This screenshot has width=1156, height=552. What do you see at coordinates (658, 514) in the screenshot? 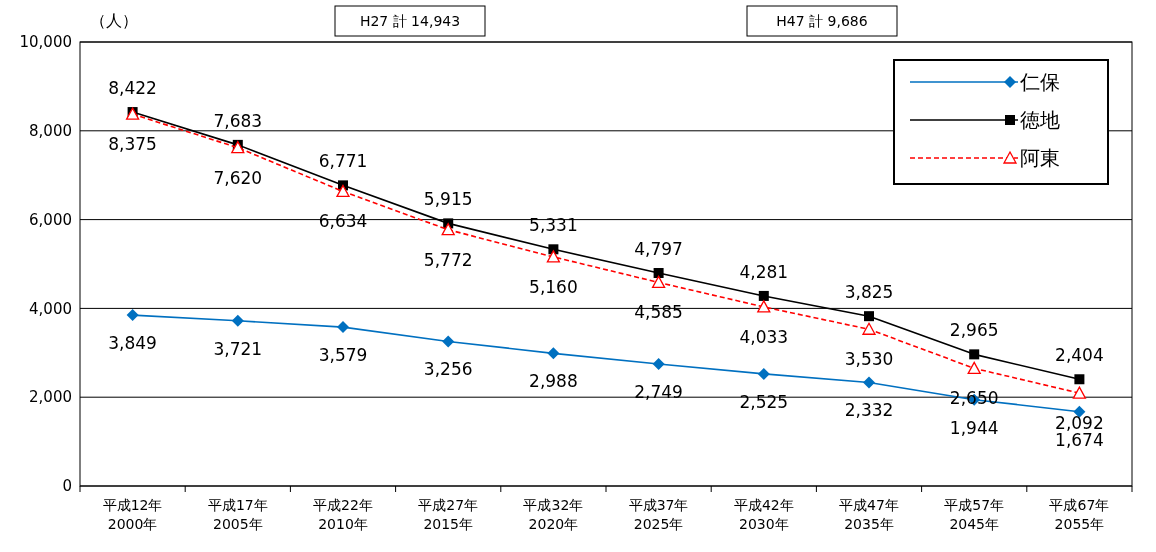
I see `x-tick-label: 平成37年 2025年` at bounding box center [658, 514].